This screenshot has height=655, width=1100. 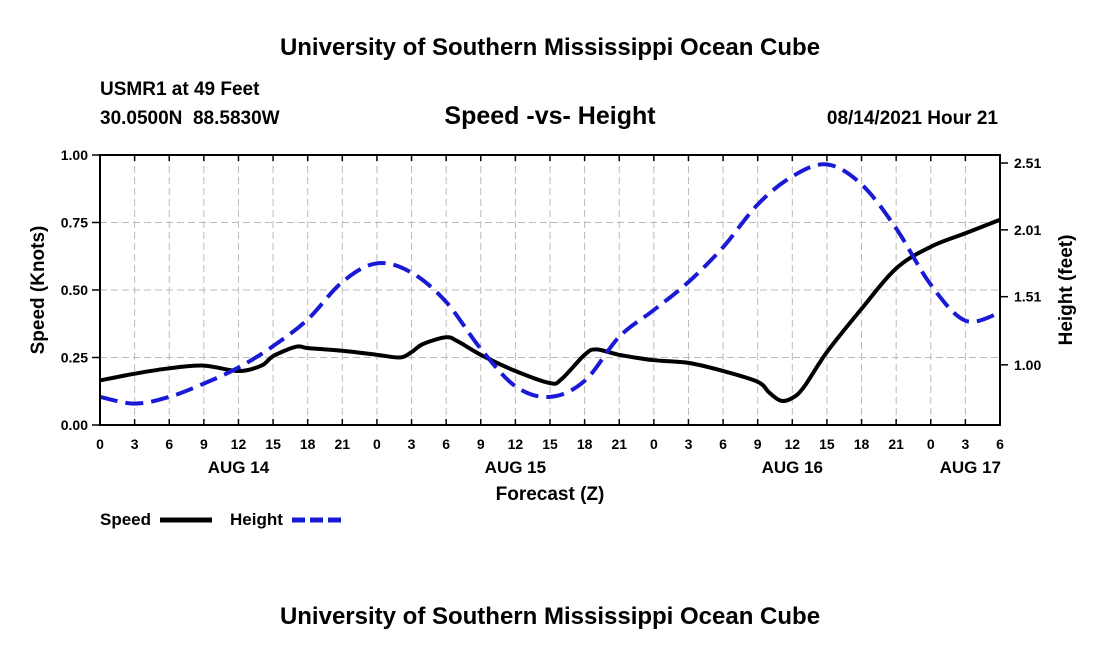 I want to click on day-label: AUG 17, so click(x=970, y=467).